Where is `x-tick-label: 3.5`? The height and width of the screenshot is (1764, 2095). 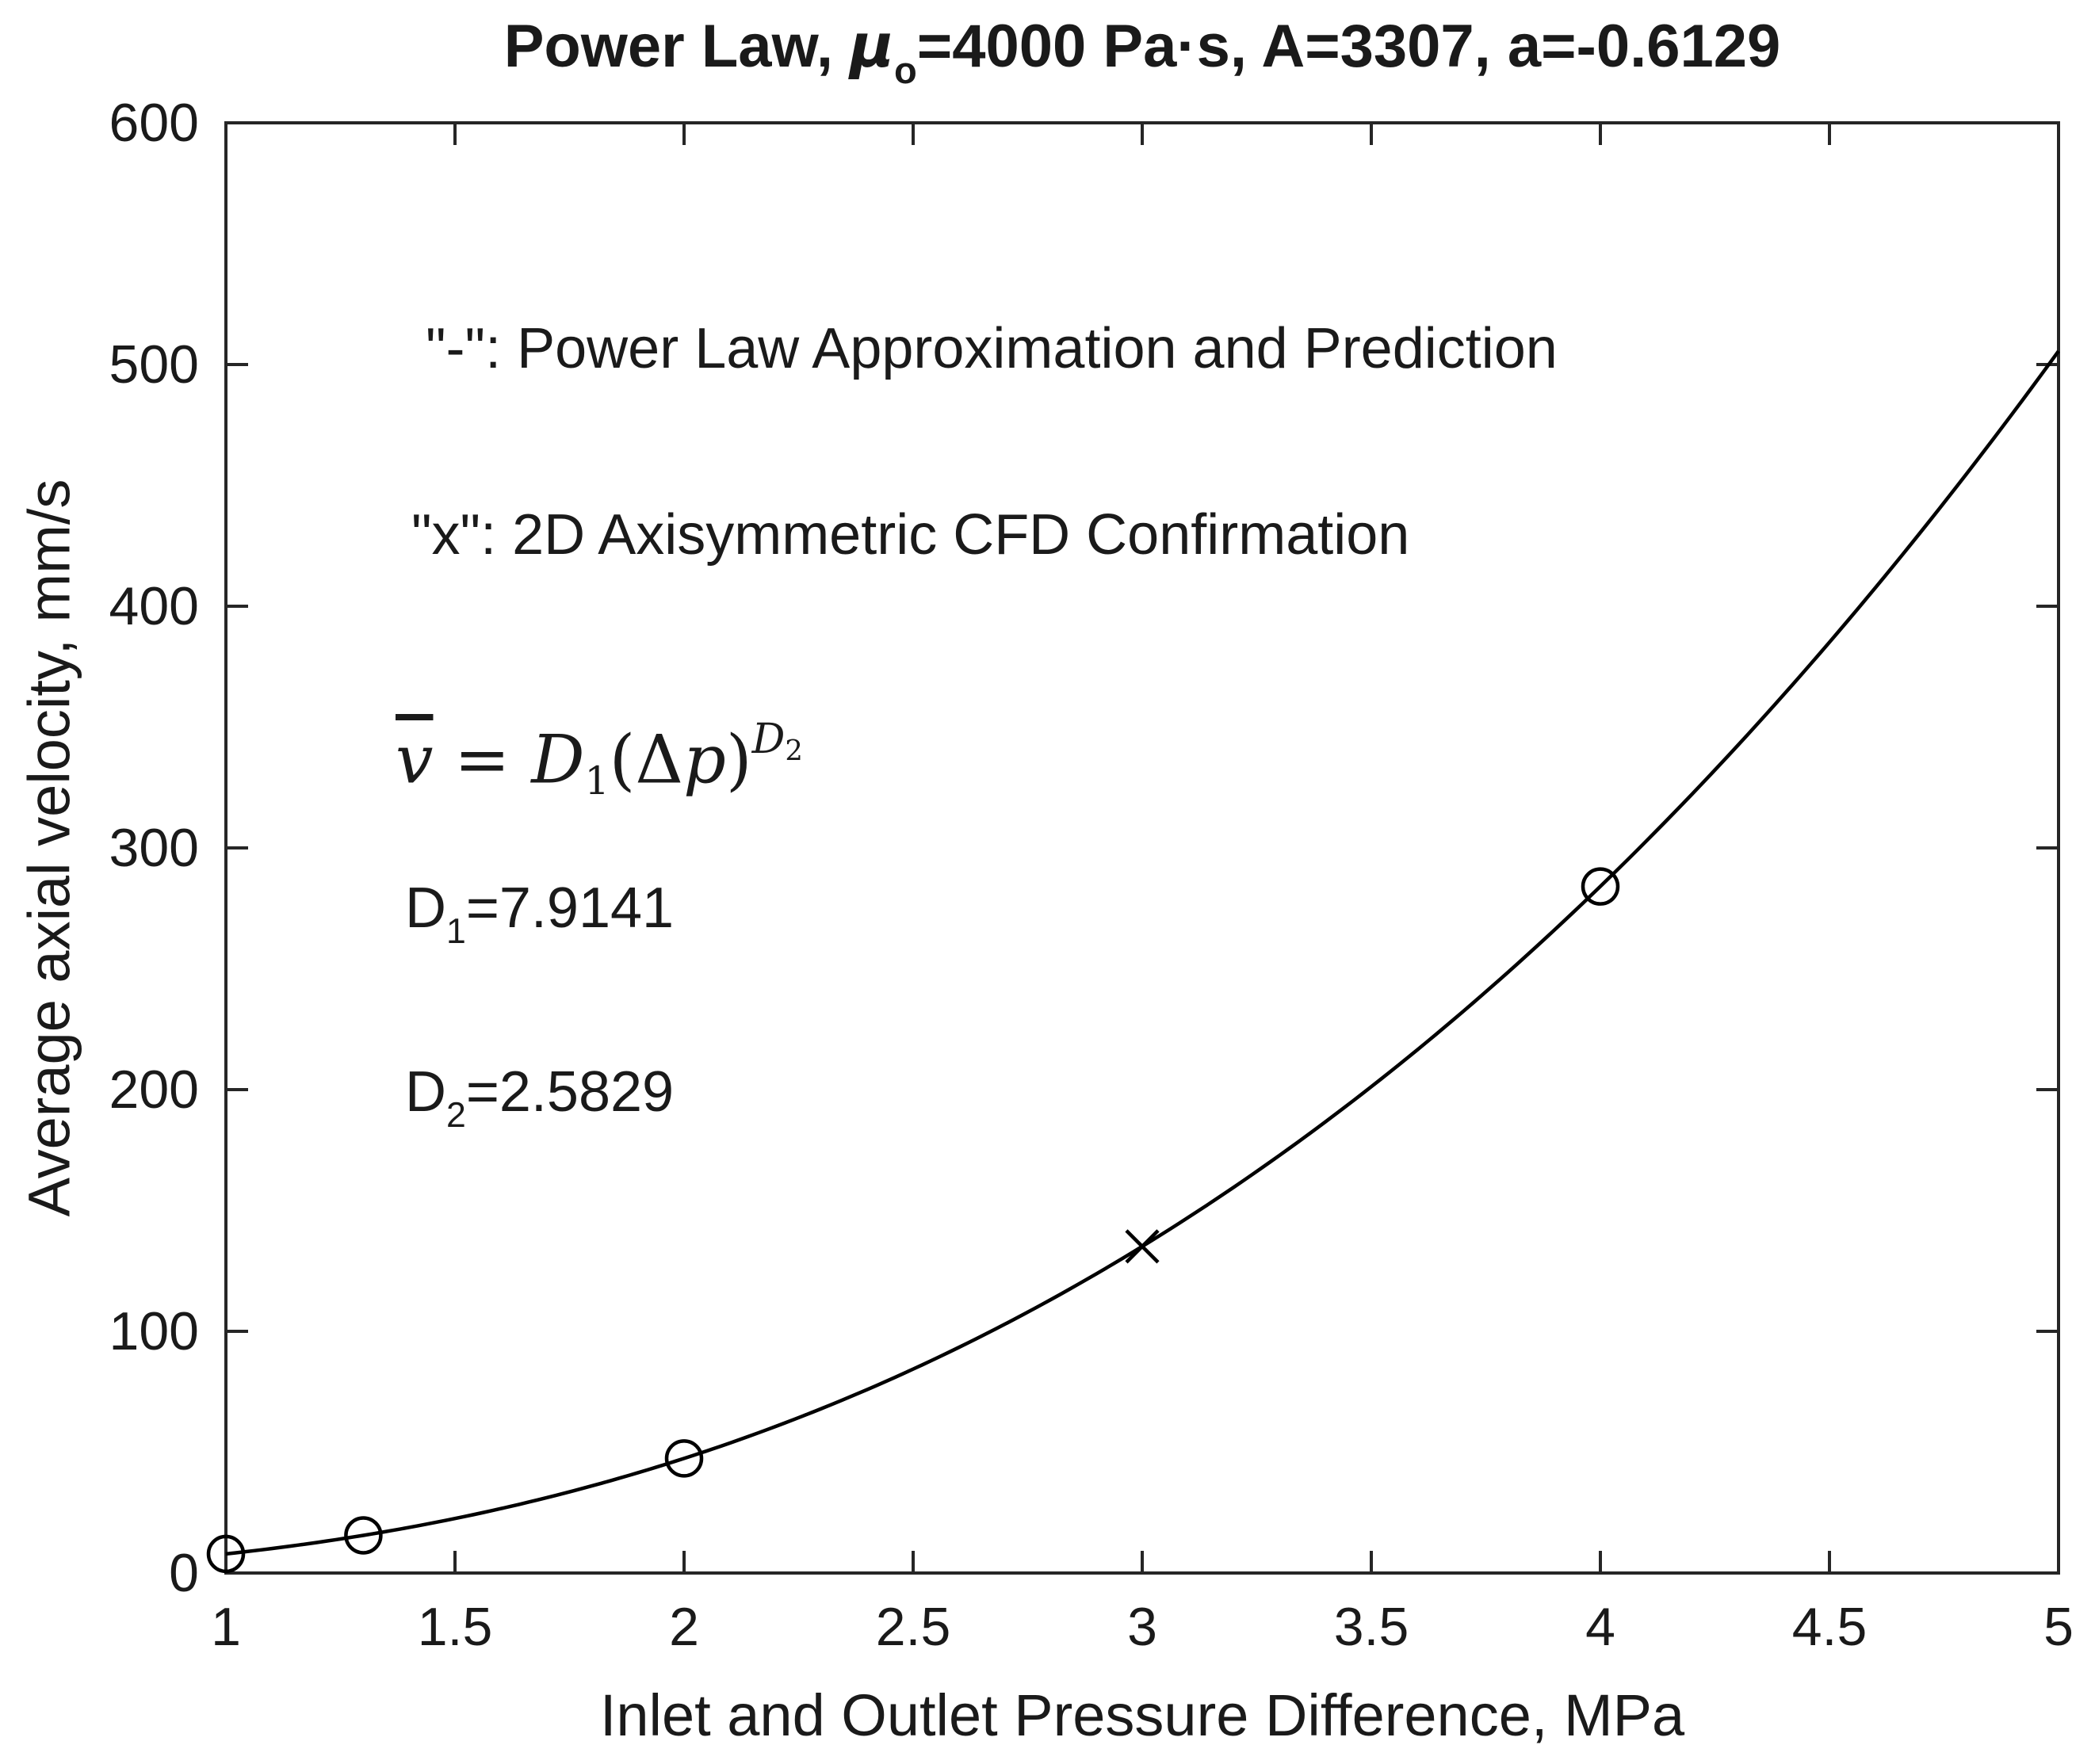 x-tick-label: 3.5 is located at coordinates (1371, 1627).